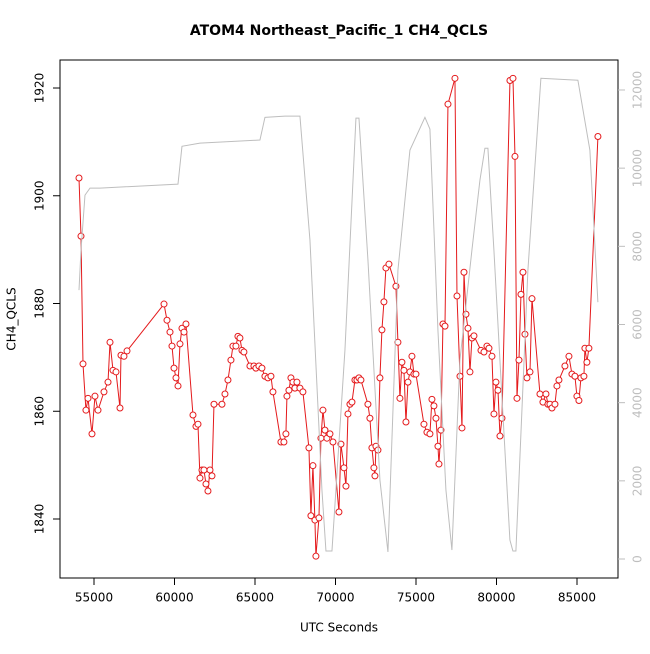 This screenshot has height=654, width=650. Describe the element at coordinates (339, 628) in the screenshot. I see `x-axis-label: UTC Seconds` at that location.